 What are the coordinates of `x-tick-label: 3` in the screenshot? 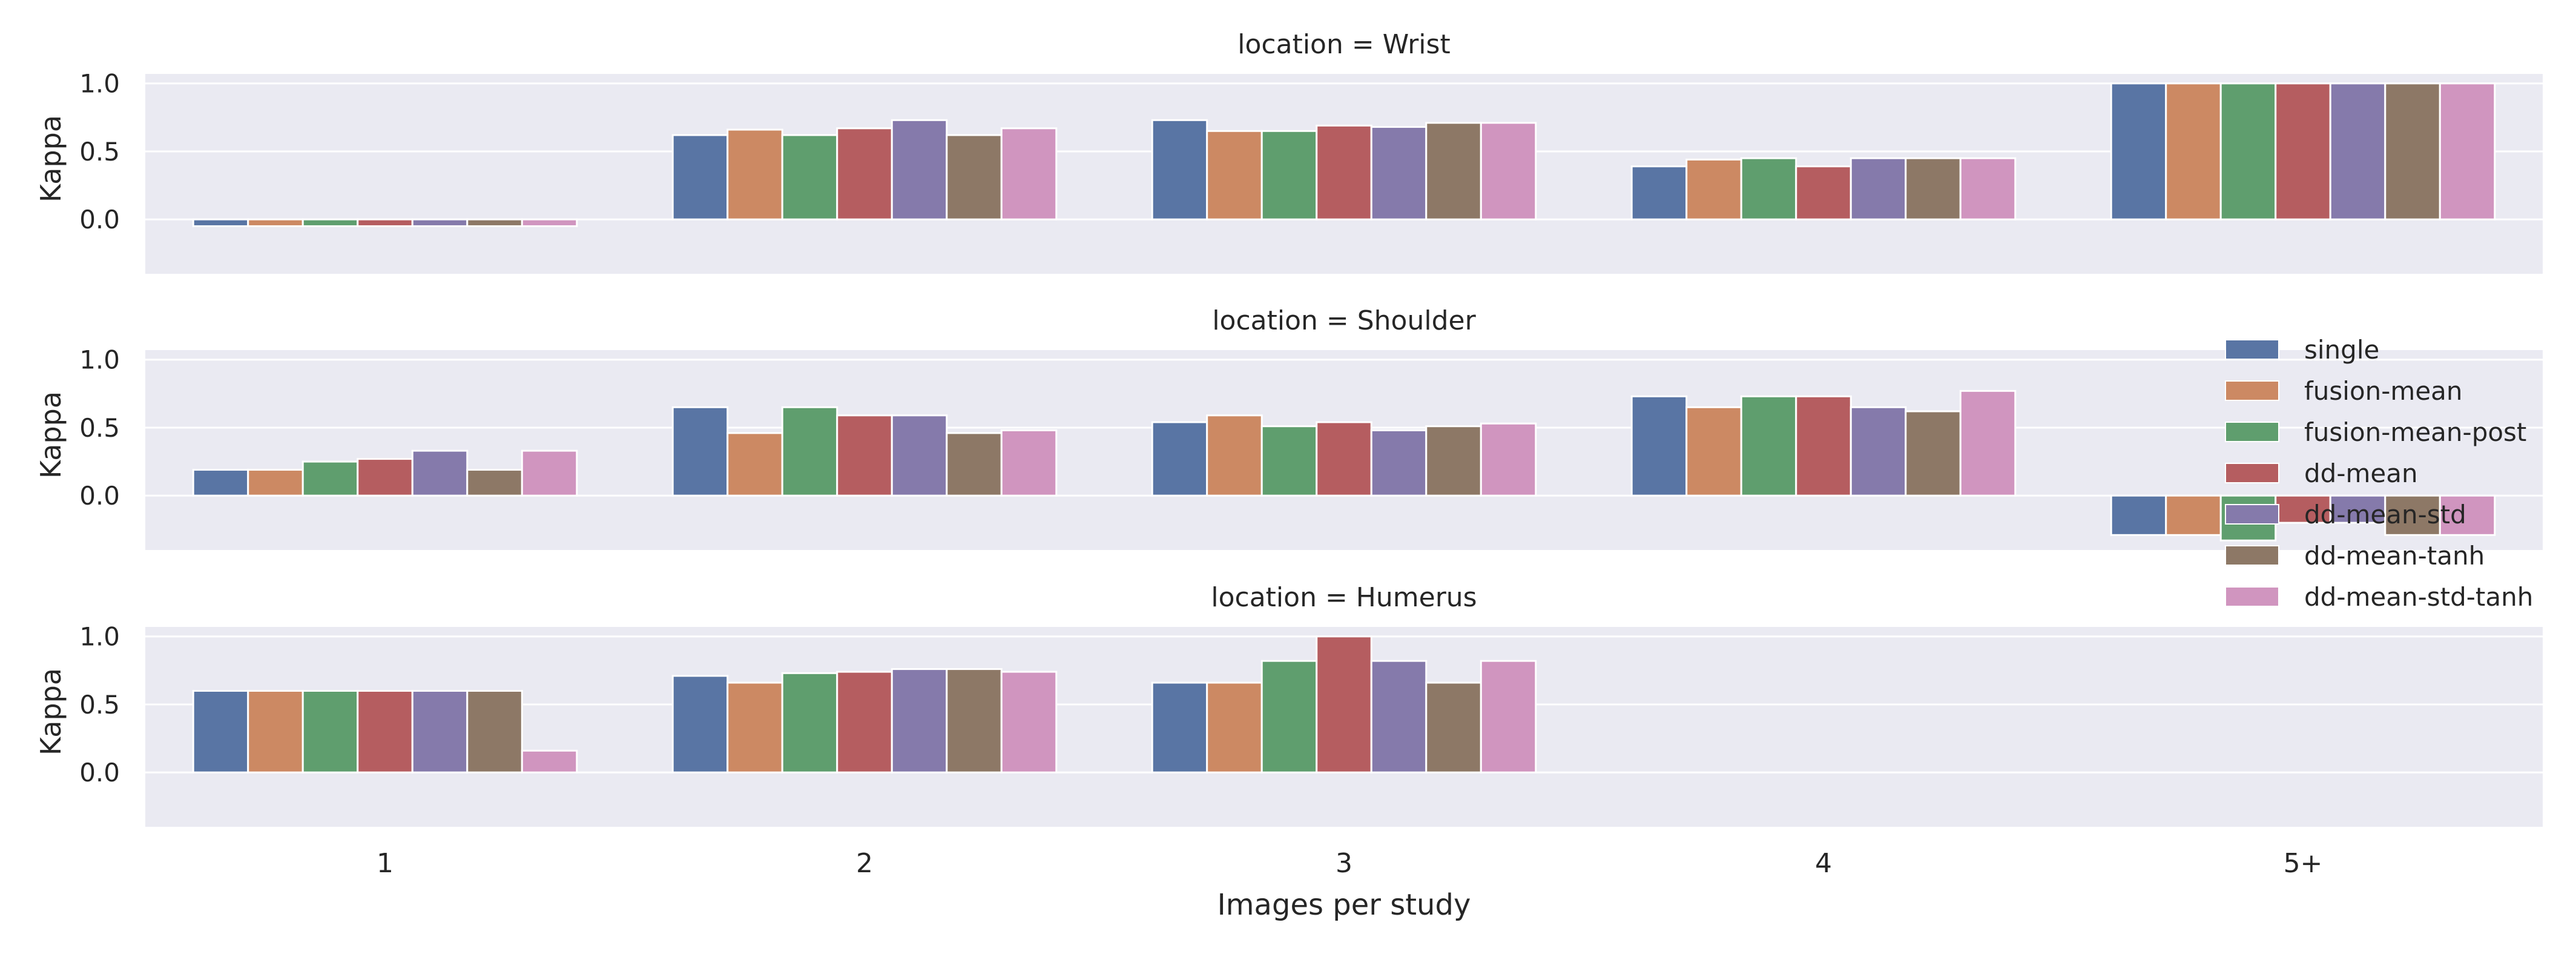 It's located at (1344, 863).